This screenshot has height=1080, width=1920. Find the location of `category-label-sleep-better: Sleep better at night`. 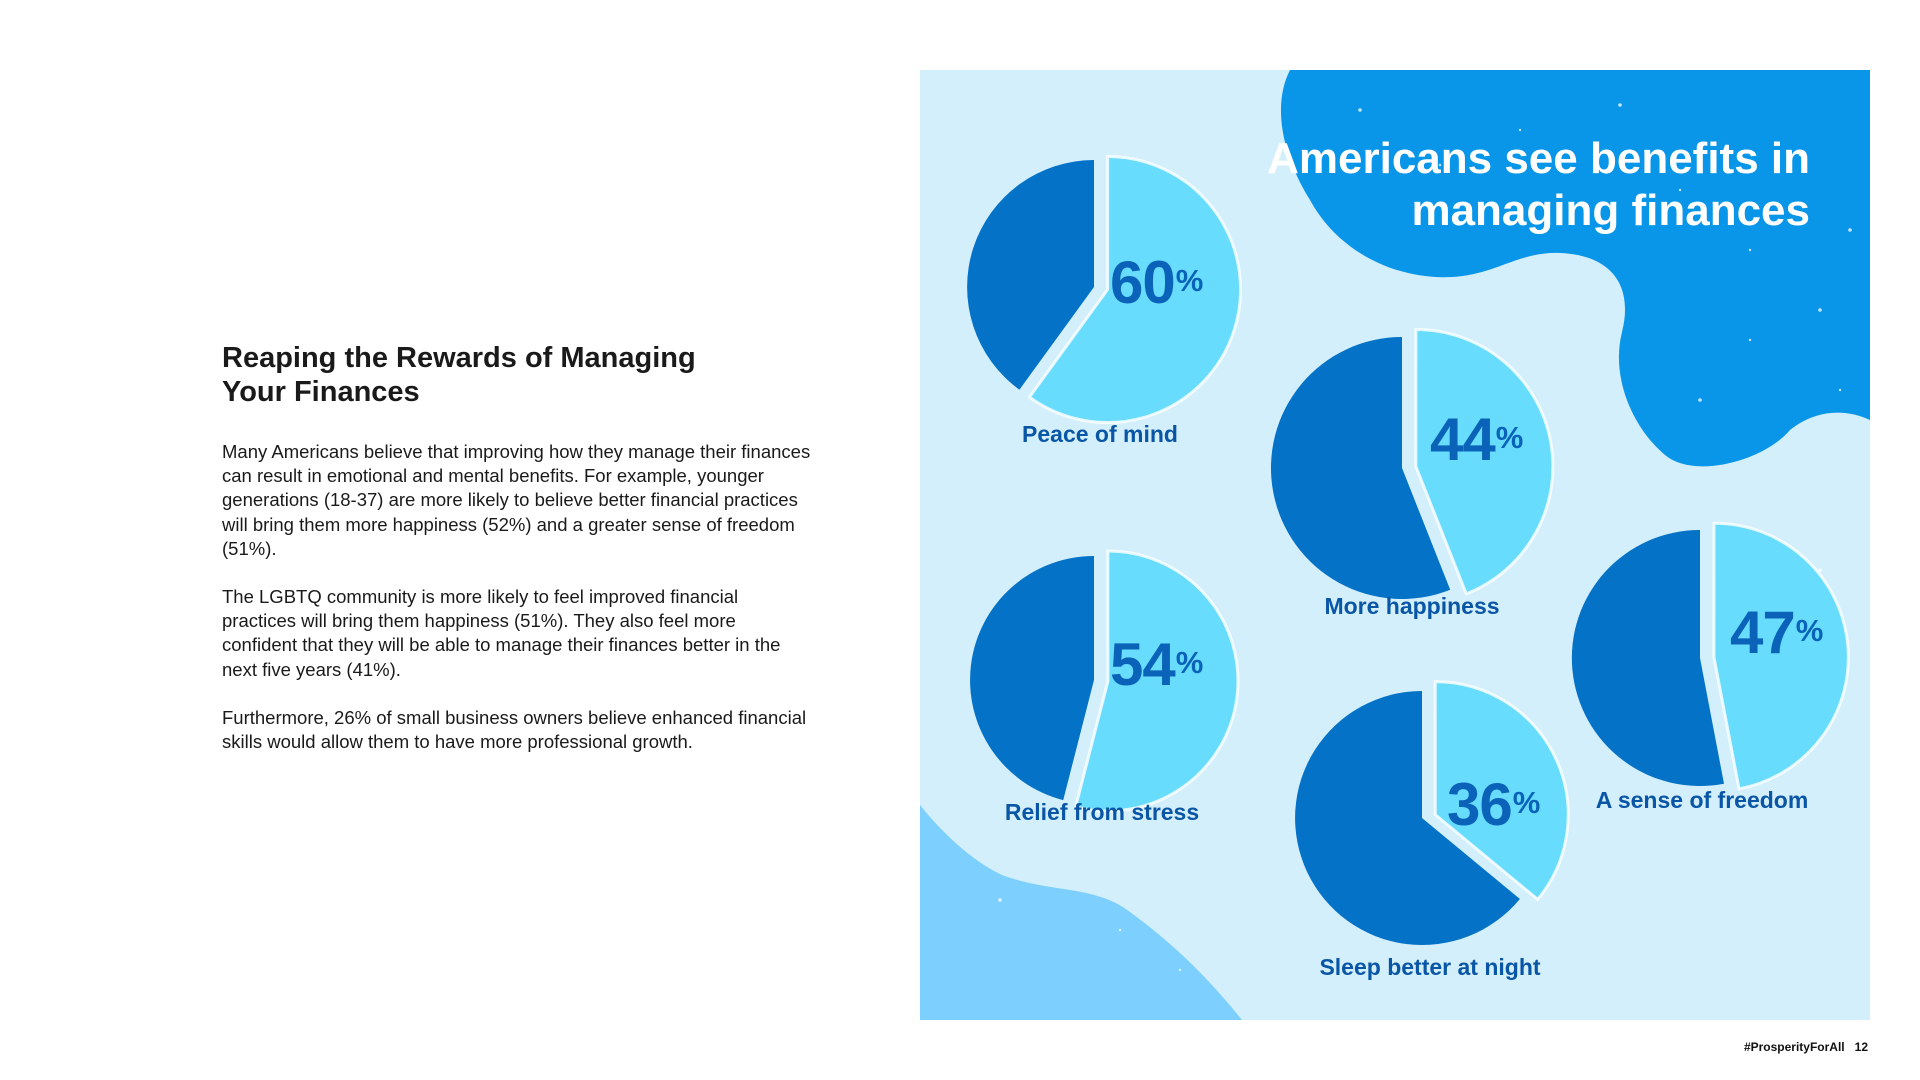

category-label-sleep-better: Sleep better at night is located at coordinates (1430, 967).